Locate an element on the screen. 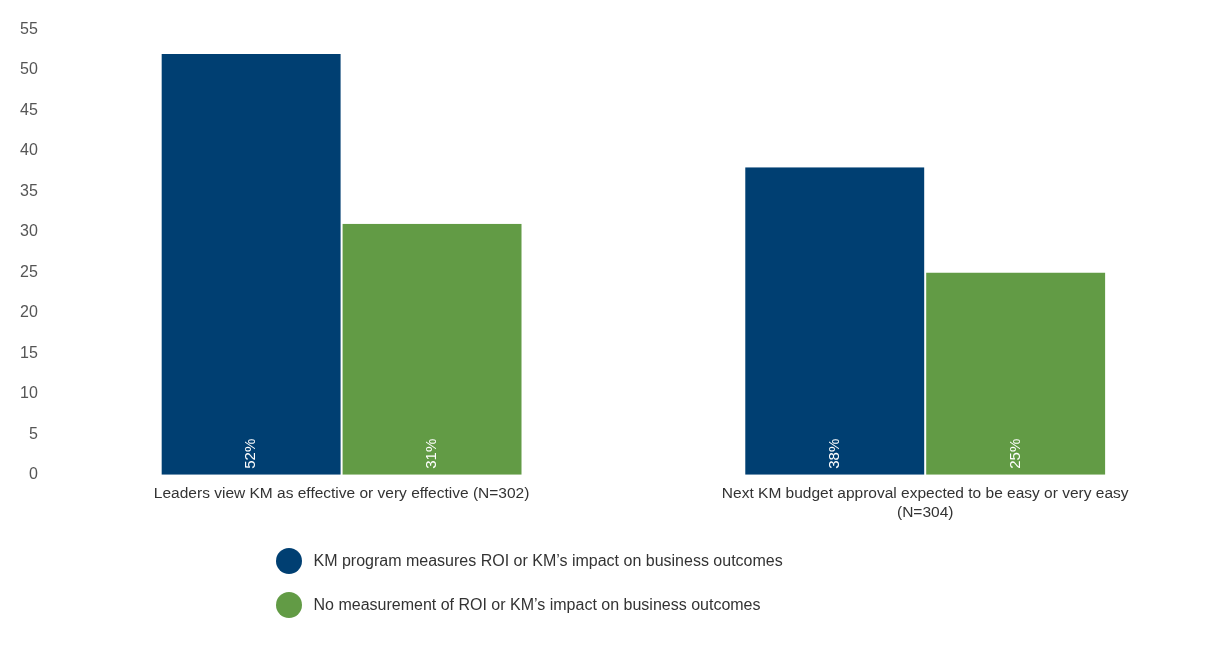 Image resolution: width=1231 pixels, height=648 pixels. data-label: 25% is located at coordinates (1014, 453).